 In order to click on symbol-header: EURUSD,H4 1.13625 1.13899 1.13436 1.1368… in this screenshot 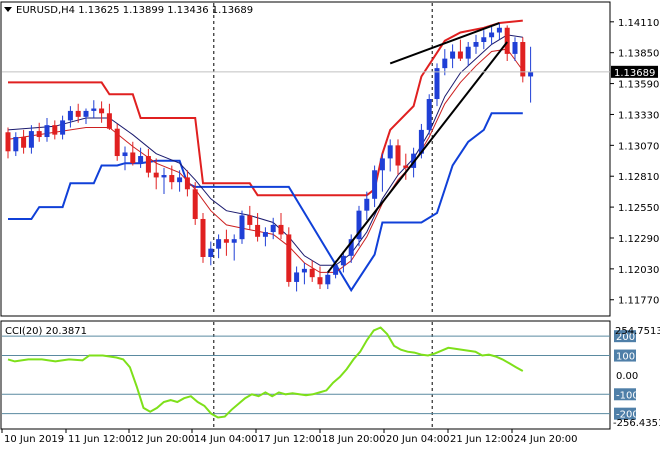, I will do `click(128, 10)`.